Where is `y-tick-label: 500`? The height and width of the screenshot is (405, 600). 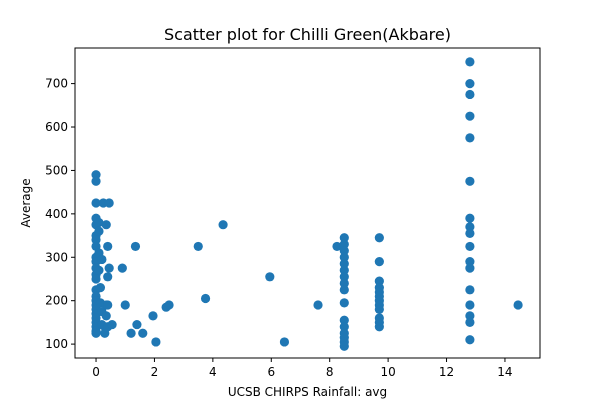 y-tick-label: 500 is located at coordinates (56, 170).